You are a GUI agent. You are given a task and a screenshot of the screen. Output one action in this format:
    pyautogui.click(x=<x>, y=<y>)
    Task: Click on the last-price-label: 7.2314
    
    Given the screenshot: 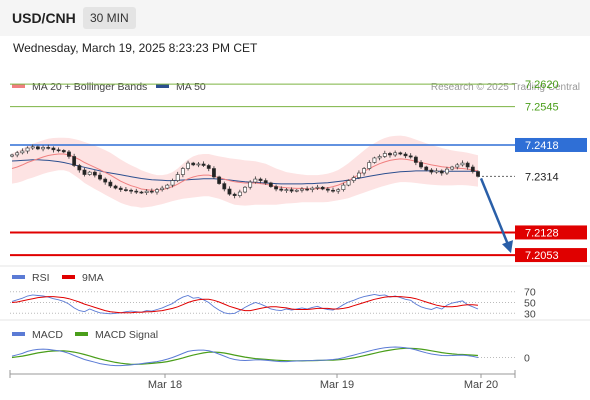 What is the action you would take?
    pyautogui.click(x=542, y=177)
    